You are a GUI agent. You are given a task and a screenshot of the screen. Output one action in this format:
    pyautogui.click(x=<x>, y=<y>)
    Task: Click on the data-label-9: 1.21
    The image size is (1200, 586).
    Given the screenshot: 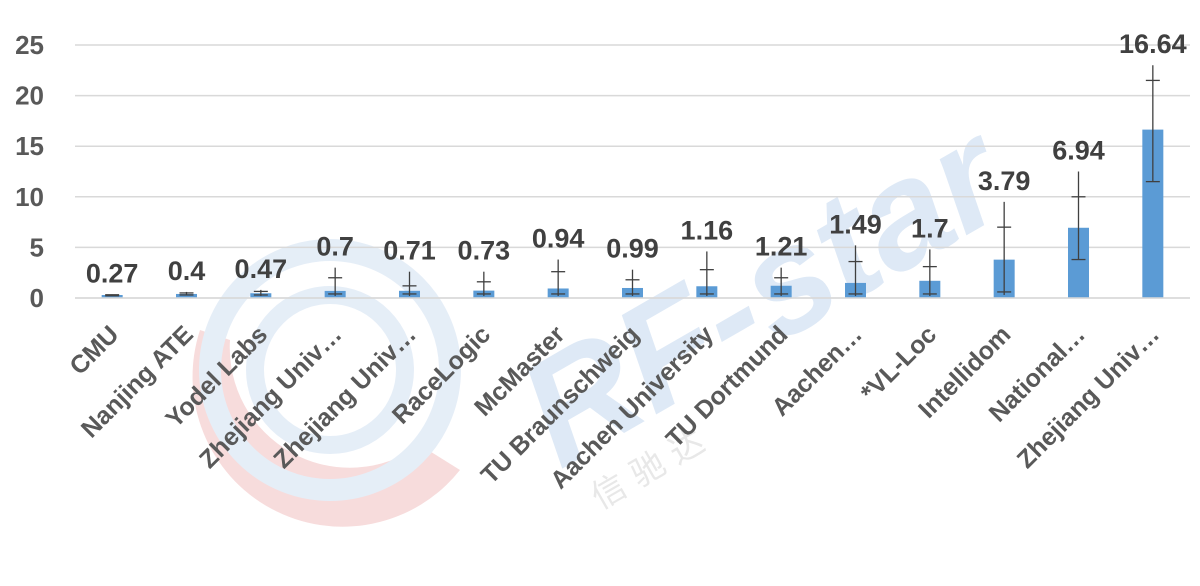 What is the action you would take?
    pyautogui.click(x=781, y=247)
    